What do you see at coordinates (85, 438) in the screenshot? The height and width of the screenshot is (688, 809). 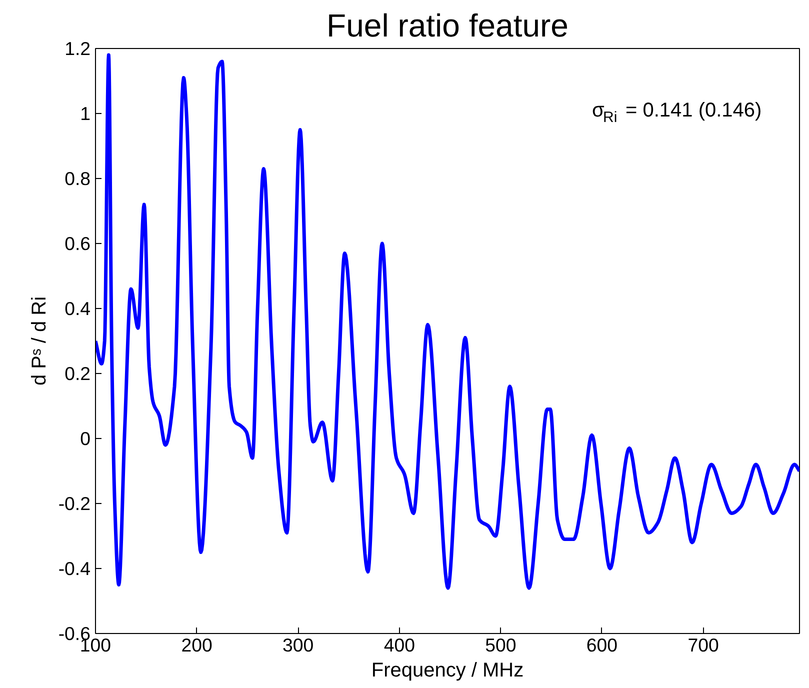 I see `y-tick-label: 0` at bounding box center [85, 438].